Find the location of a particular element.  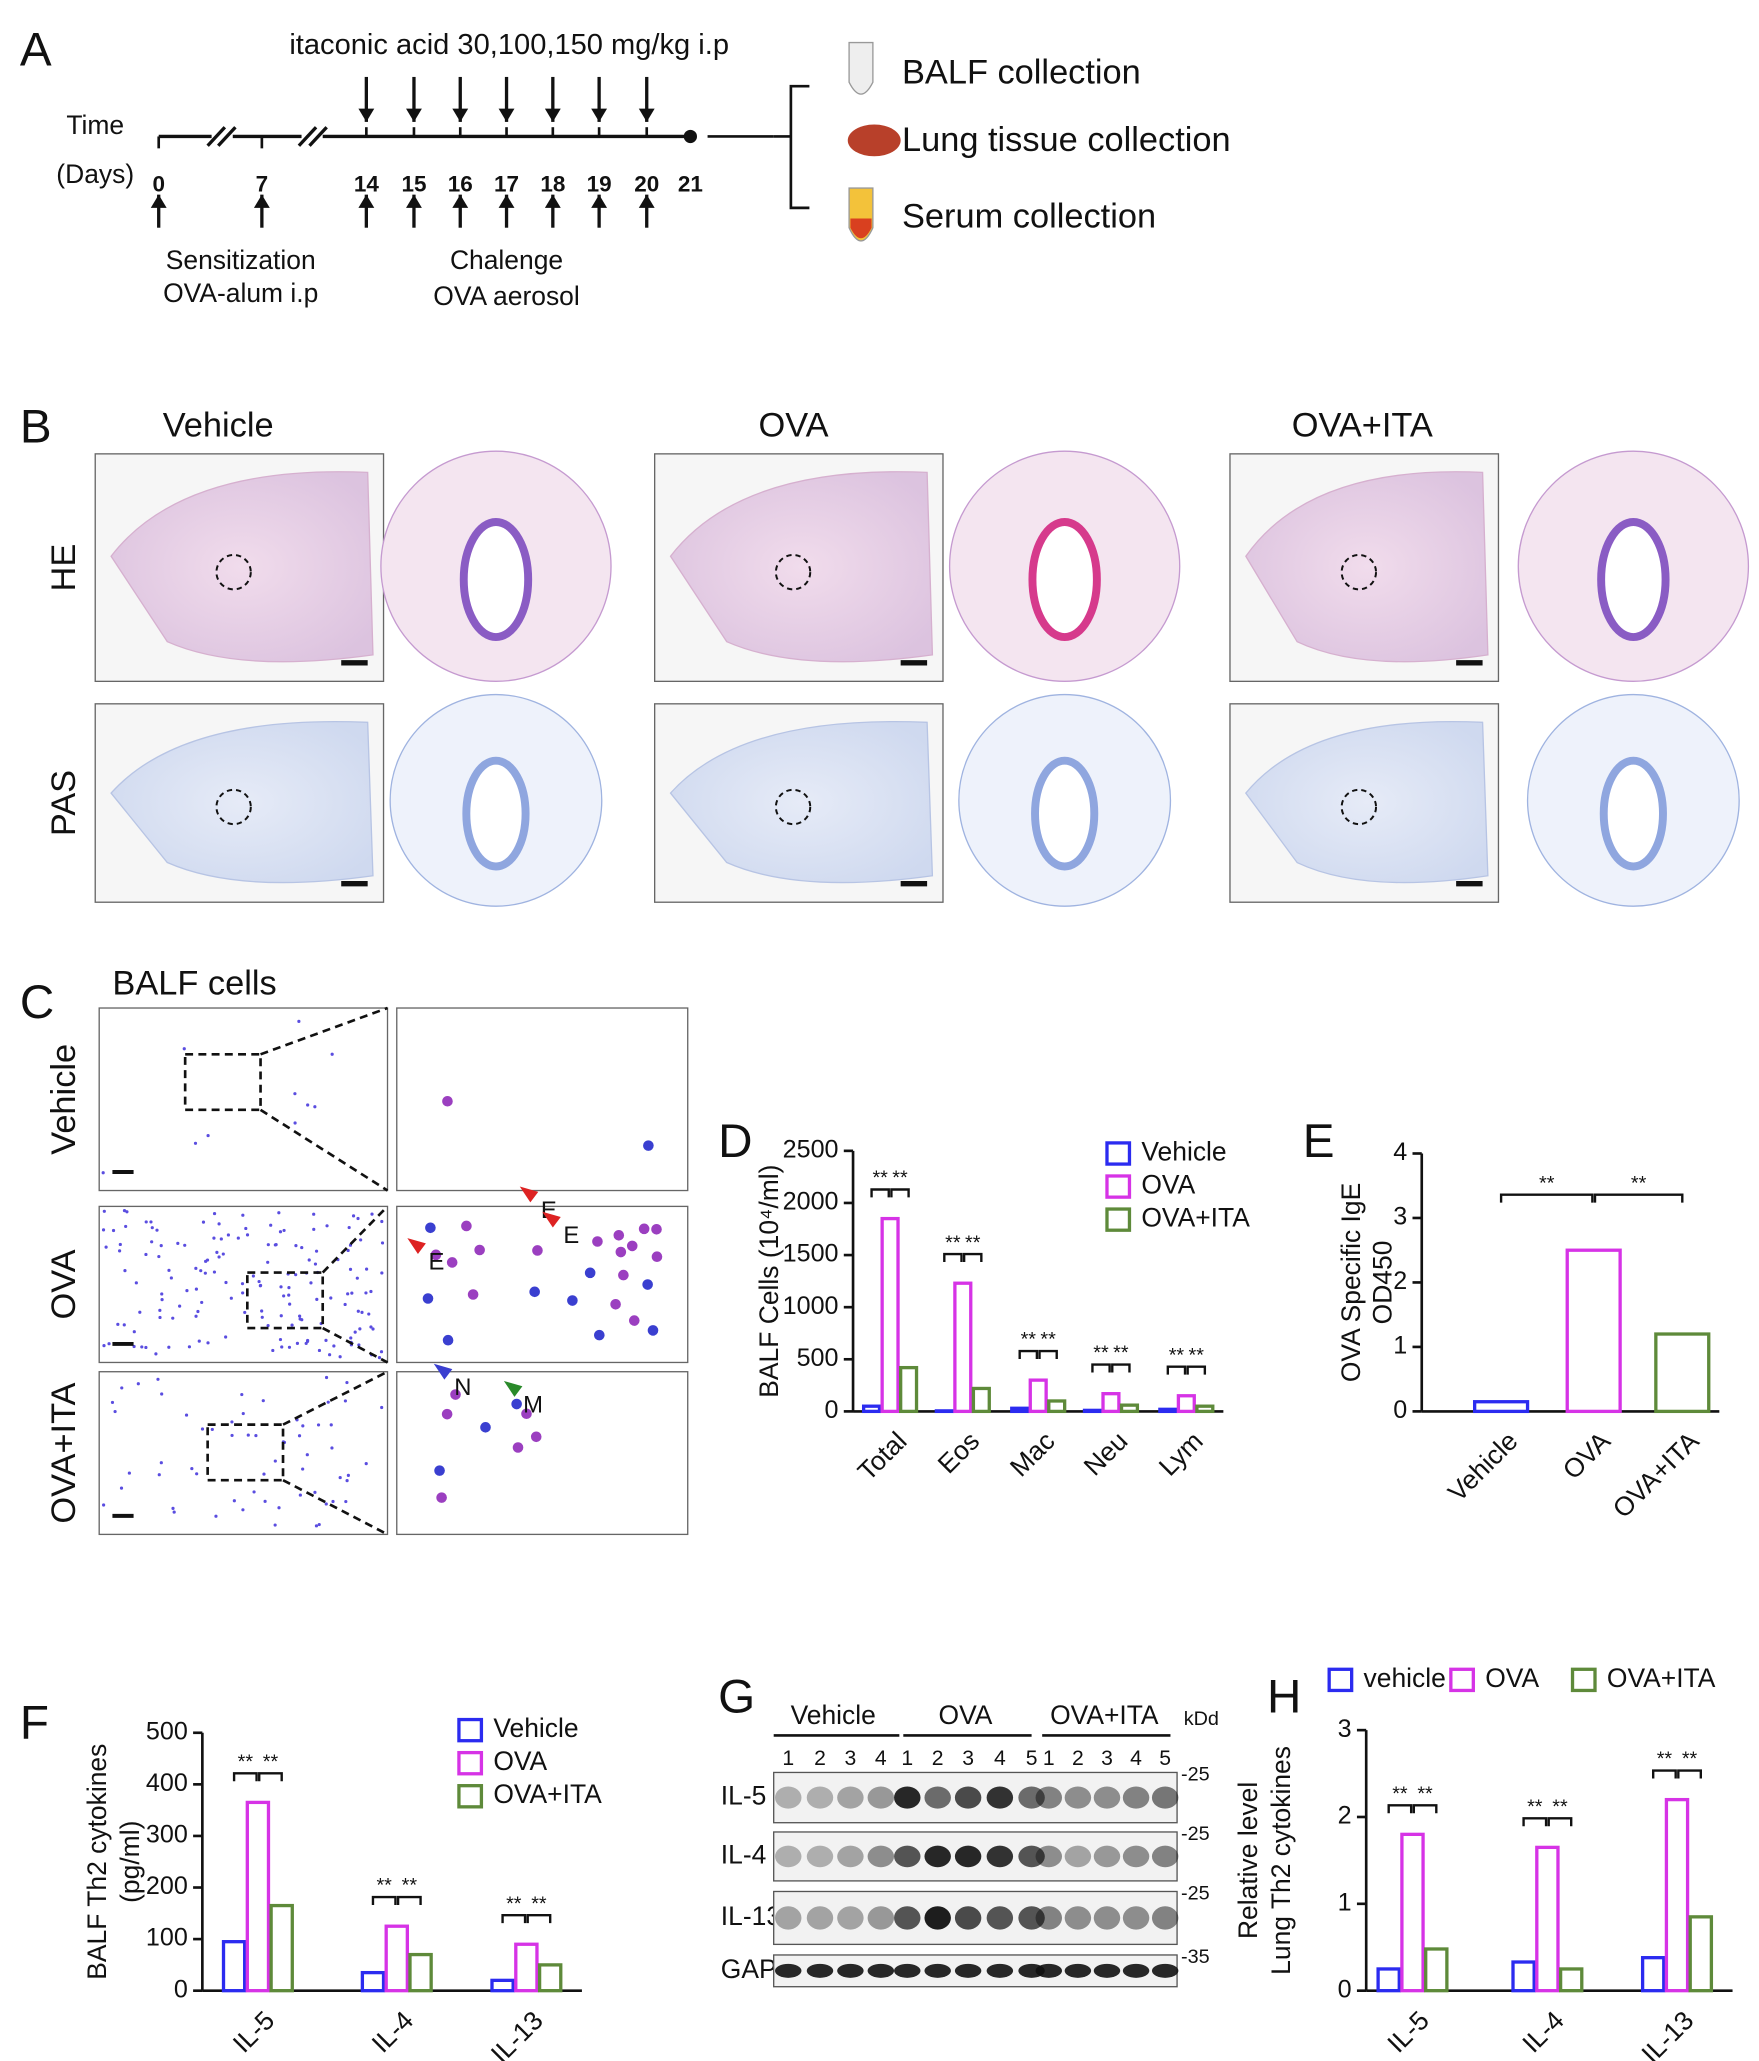

lane-label: 4 is located at coordinates (881, 1758).